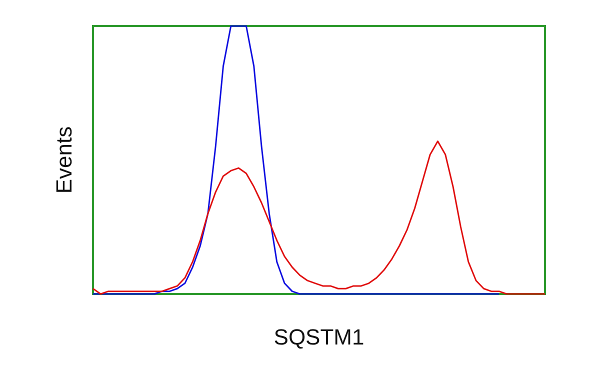 The width and height of the screenshot is (600, 375). I want to click on y-axis-title: Events, so click(64, 160).